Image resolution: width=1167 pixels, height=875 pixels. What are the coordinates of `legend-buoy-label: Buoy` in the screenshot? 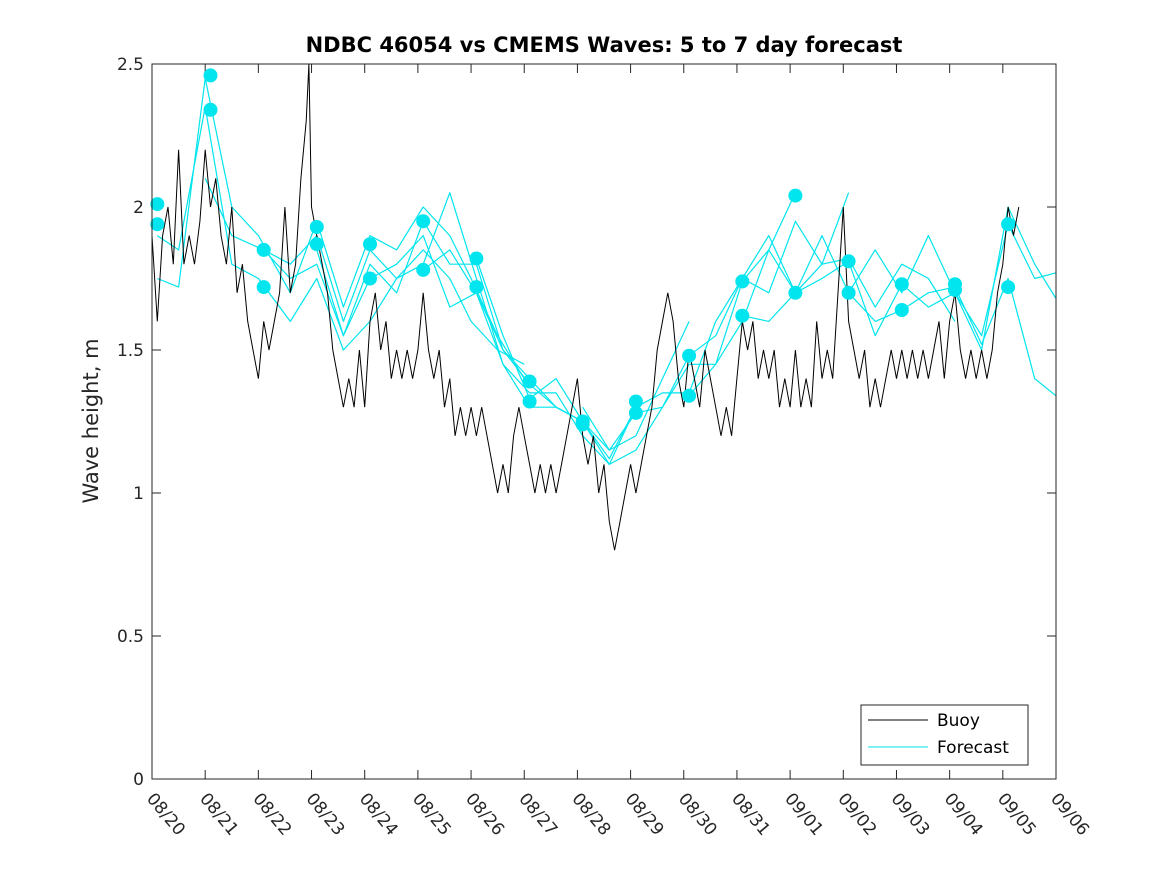 It's located at (958, 721).